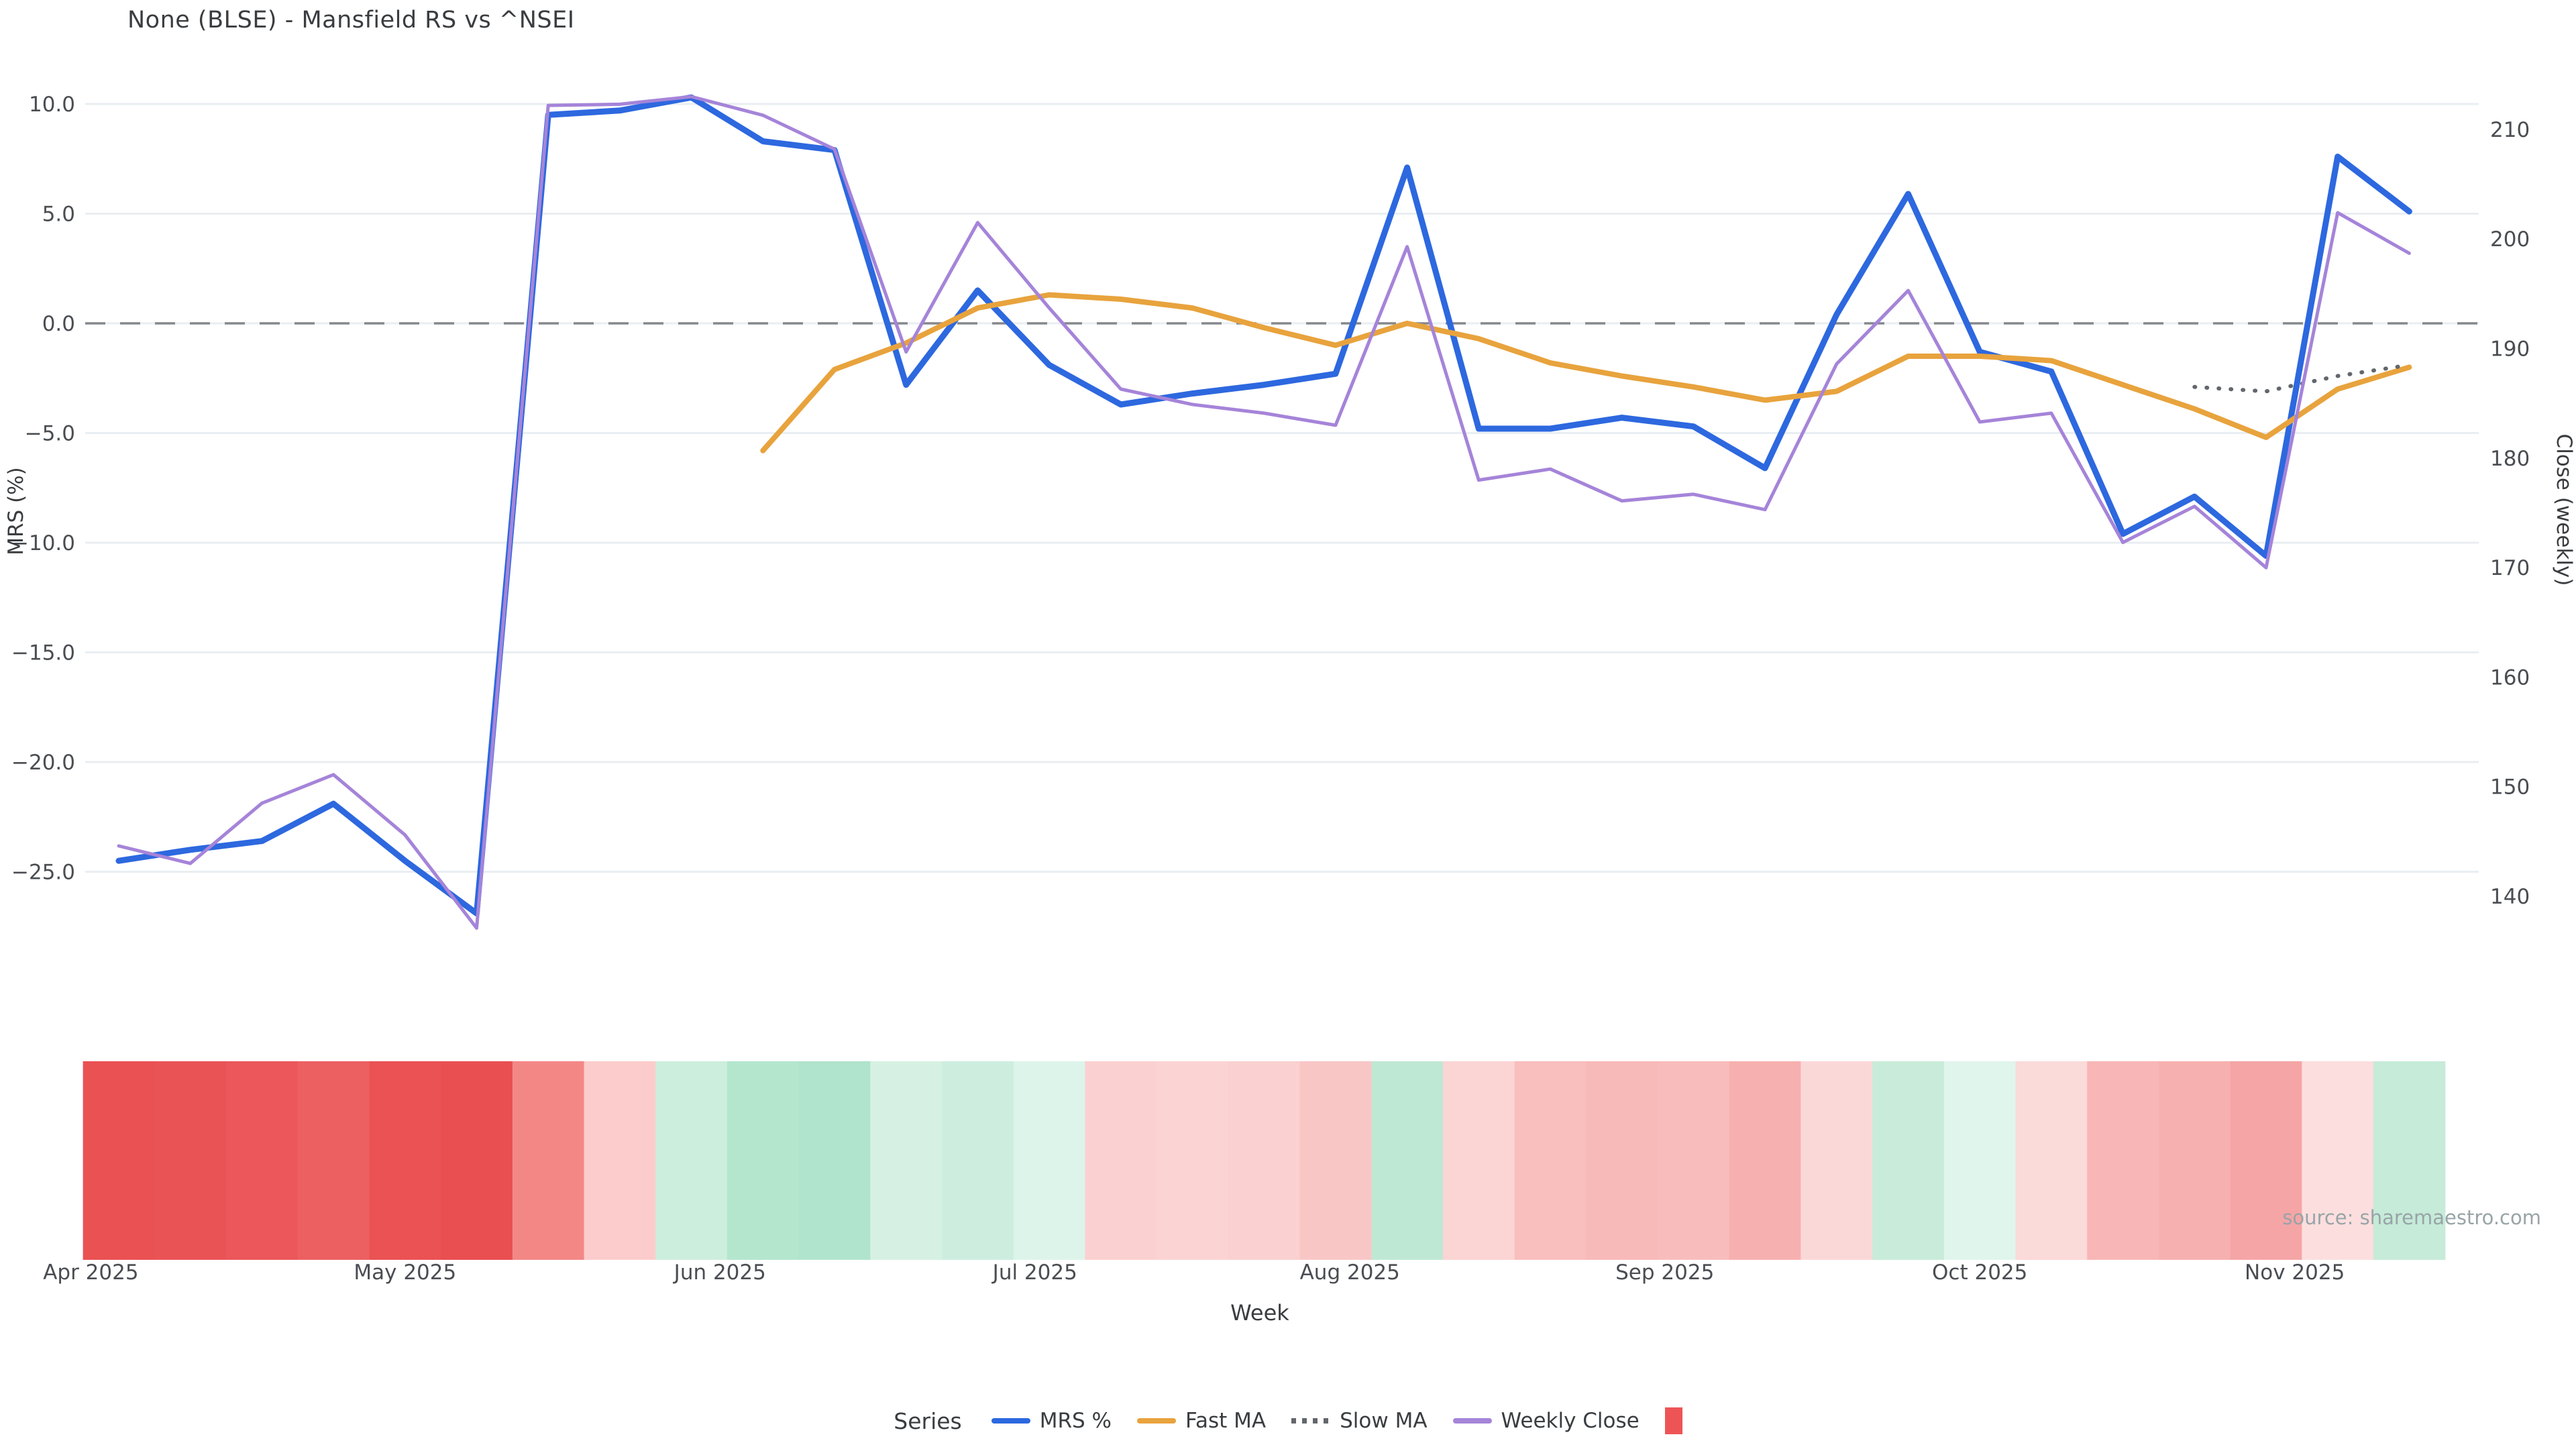  Describe the element at coordinates (2510, 897) in the screenshot. I see `y-right-tick-label: 140` at that location.